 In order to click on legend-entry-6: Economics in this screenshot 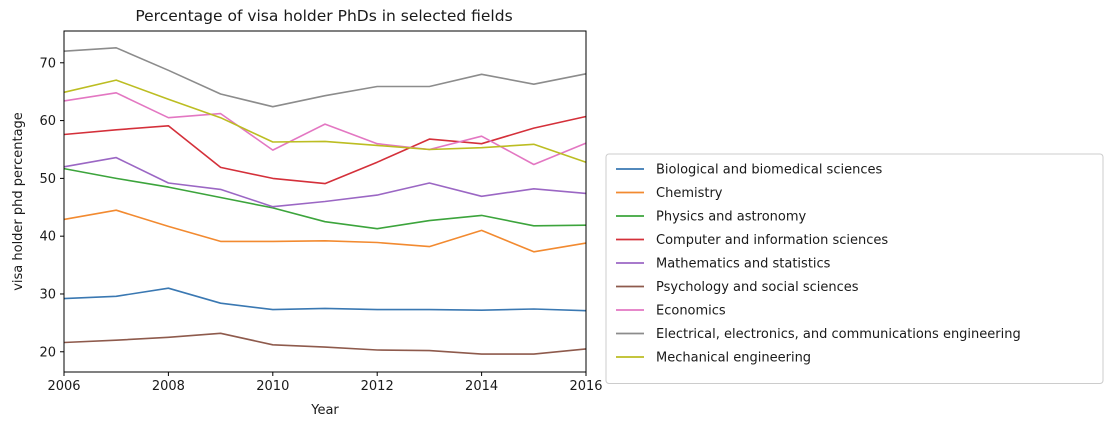, I will do `click(691, 311)`.